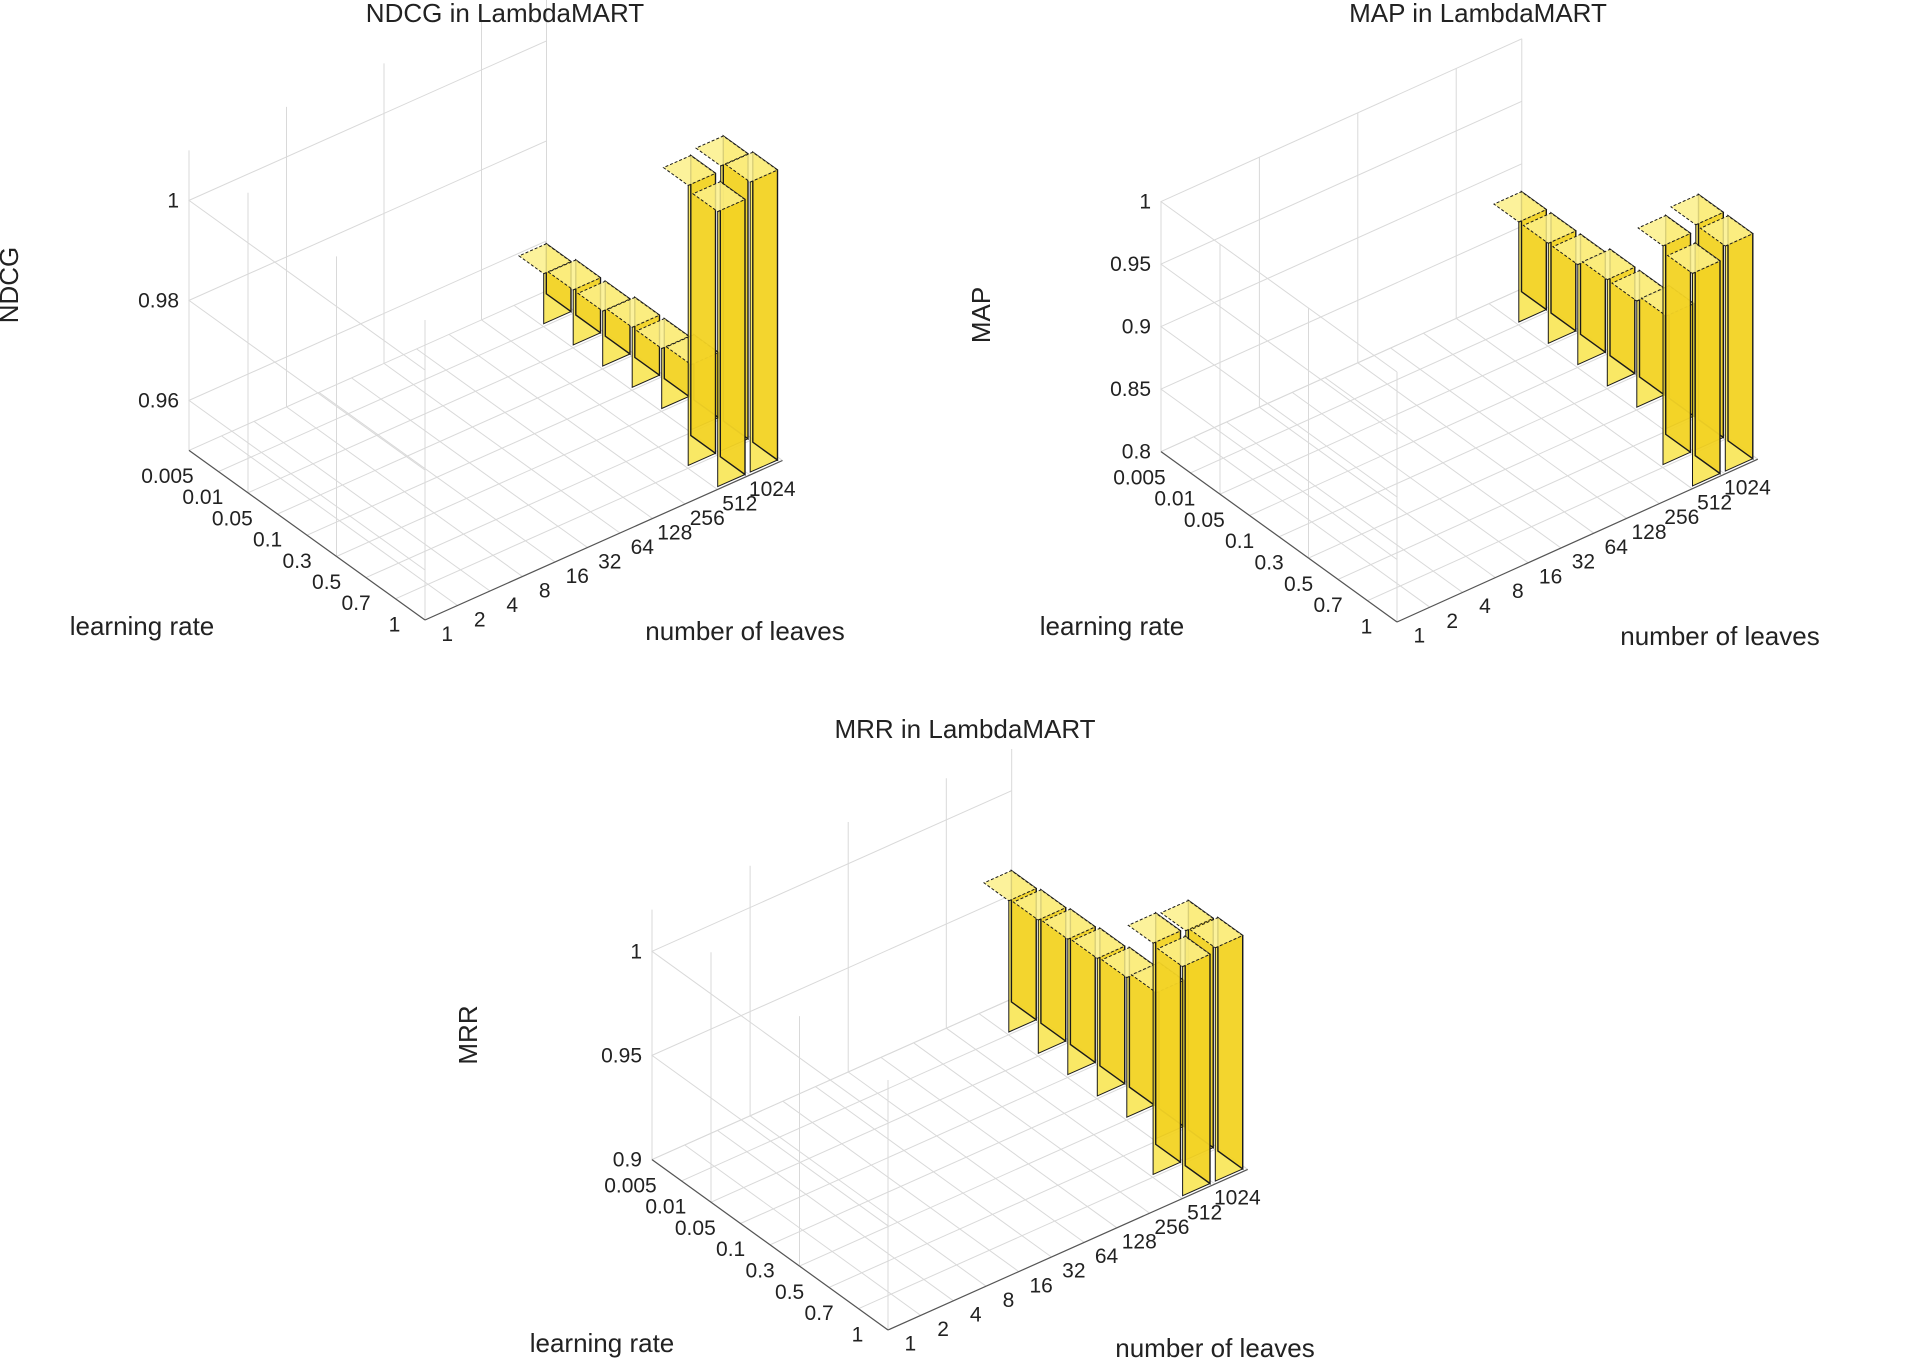 The width and height of the screenshot is (1930, 1362). What do you see at coordinates (468, 1034) in the screenshot?
I see `z-axis-label: MRR` at bounding box center [468, 1034].